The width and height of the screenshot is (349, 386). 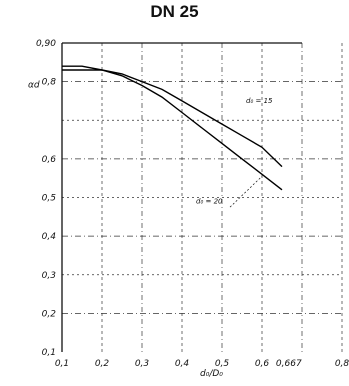 What do you see at coordinates (174, 11) in the screenshot?
I see `chart-title: DN 25` at bounding box center [174, 11].